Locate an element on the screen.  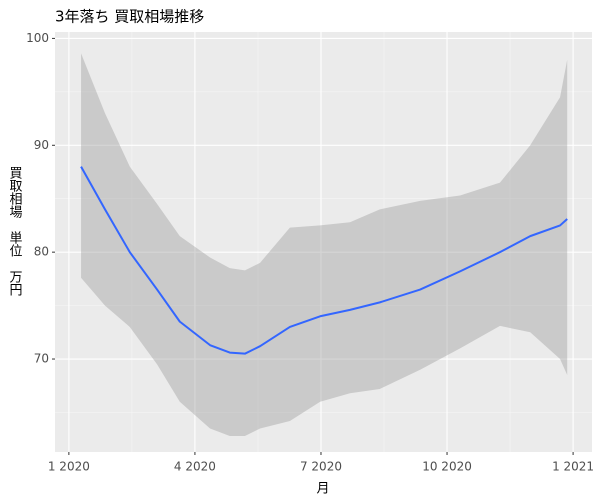
y-tick-label: 80 is located at coordinates (41, 252).